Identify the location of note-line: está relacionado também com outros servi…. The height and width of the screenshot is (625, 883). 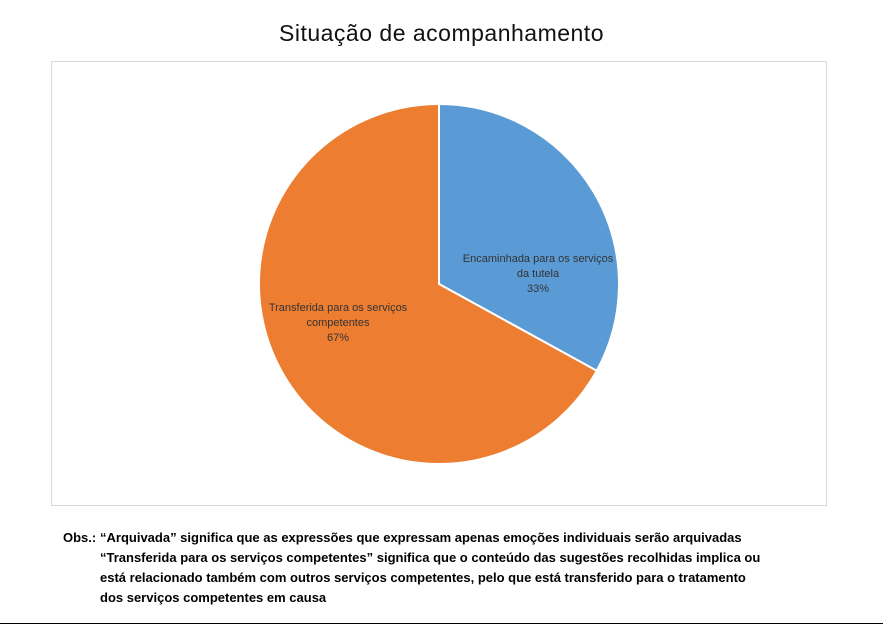
(423, 577).